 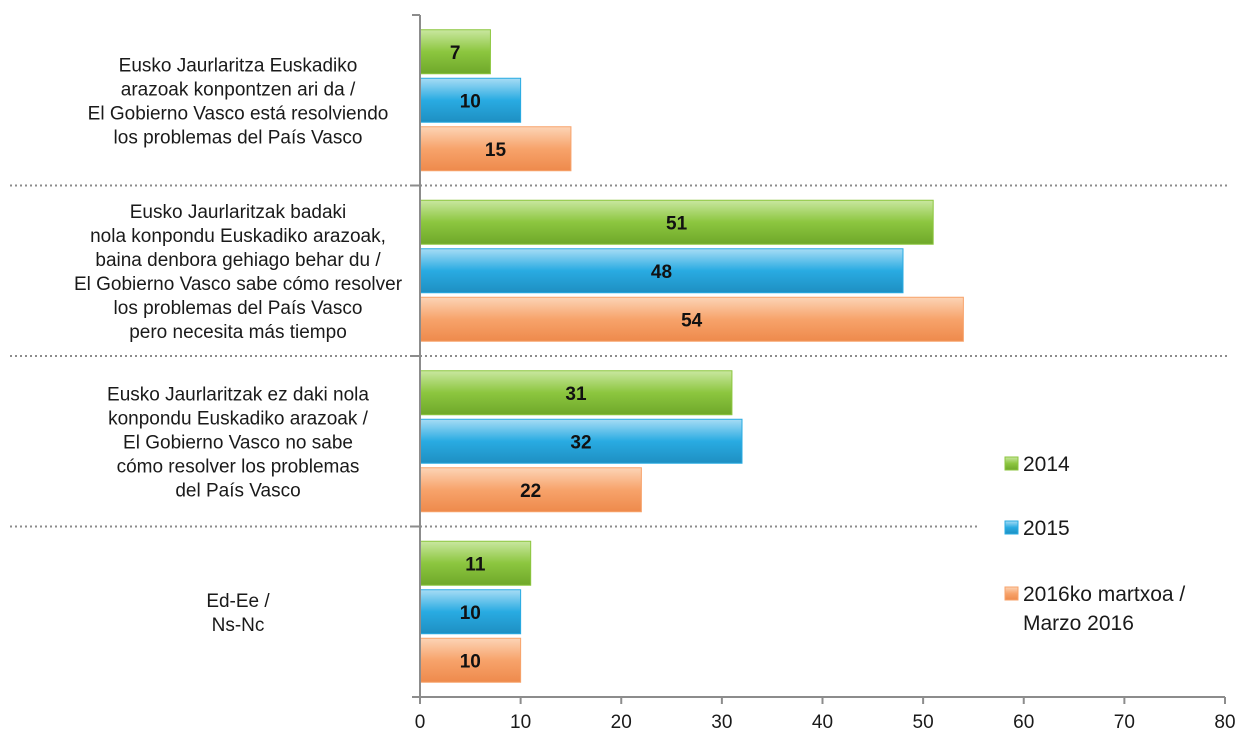 What do you see at coordinates (1104, 594) in the screenshot?
I see `legend-label: 2016ko martxoa /` at bounding box center [1104, 594].